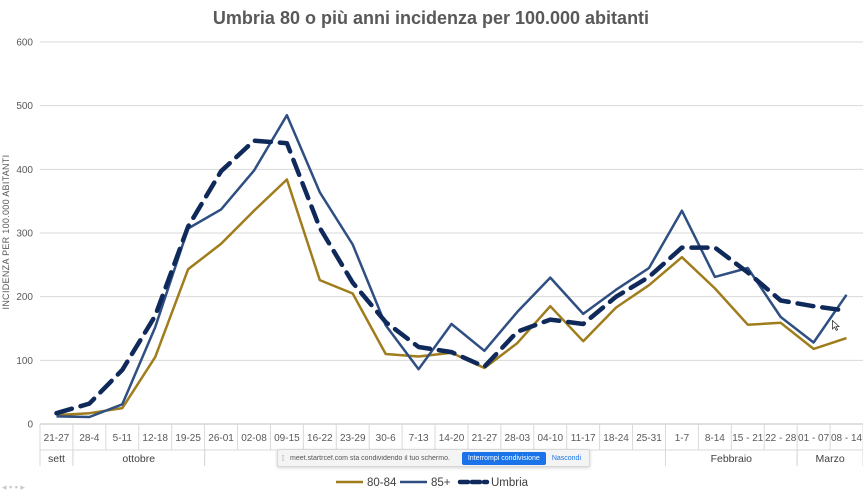 This screenshot has height=496, width=863. Describe the element at coordinates (123, 438) in the screenshot. I see `x-tick-label: 5-11` at that location.